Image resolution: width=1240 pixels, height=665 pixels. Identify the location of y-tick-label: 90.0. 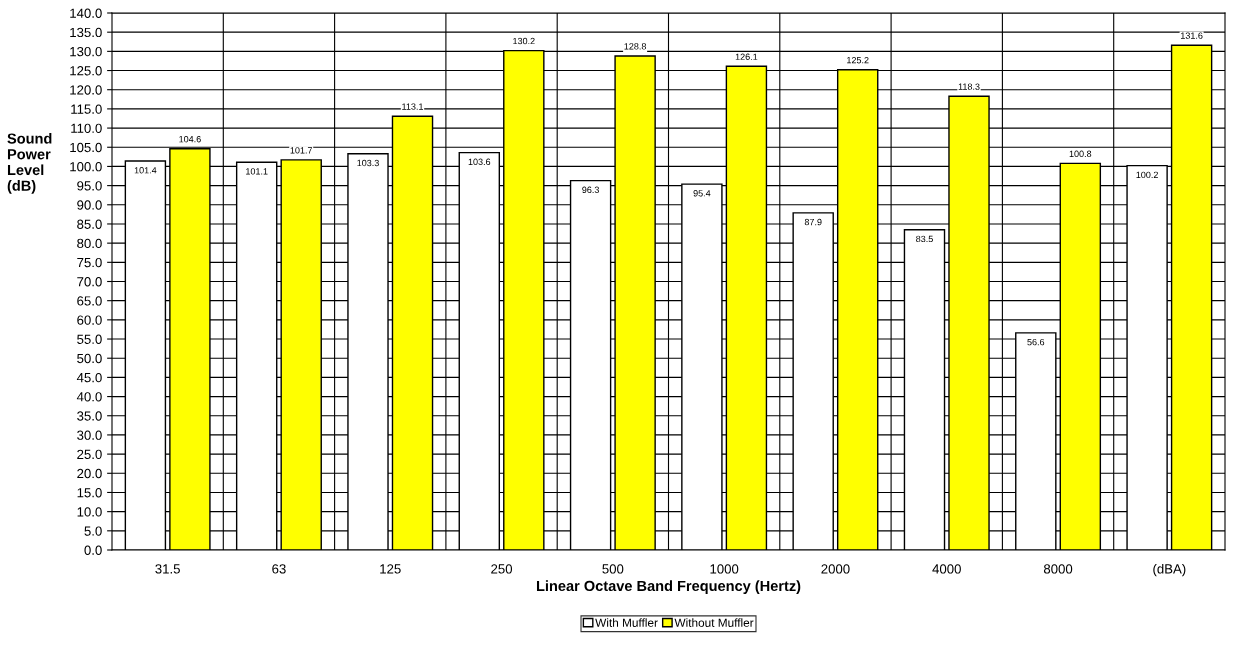
(89, 205).